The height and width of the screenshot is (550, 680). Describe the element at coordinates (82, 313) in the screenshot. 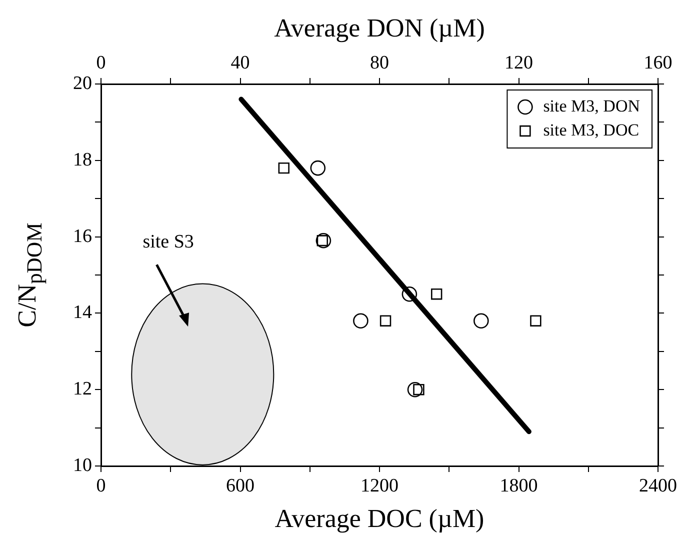

I see `y-tick-label: 14` at that location.